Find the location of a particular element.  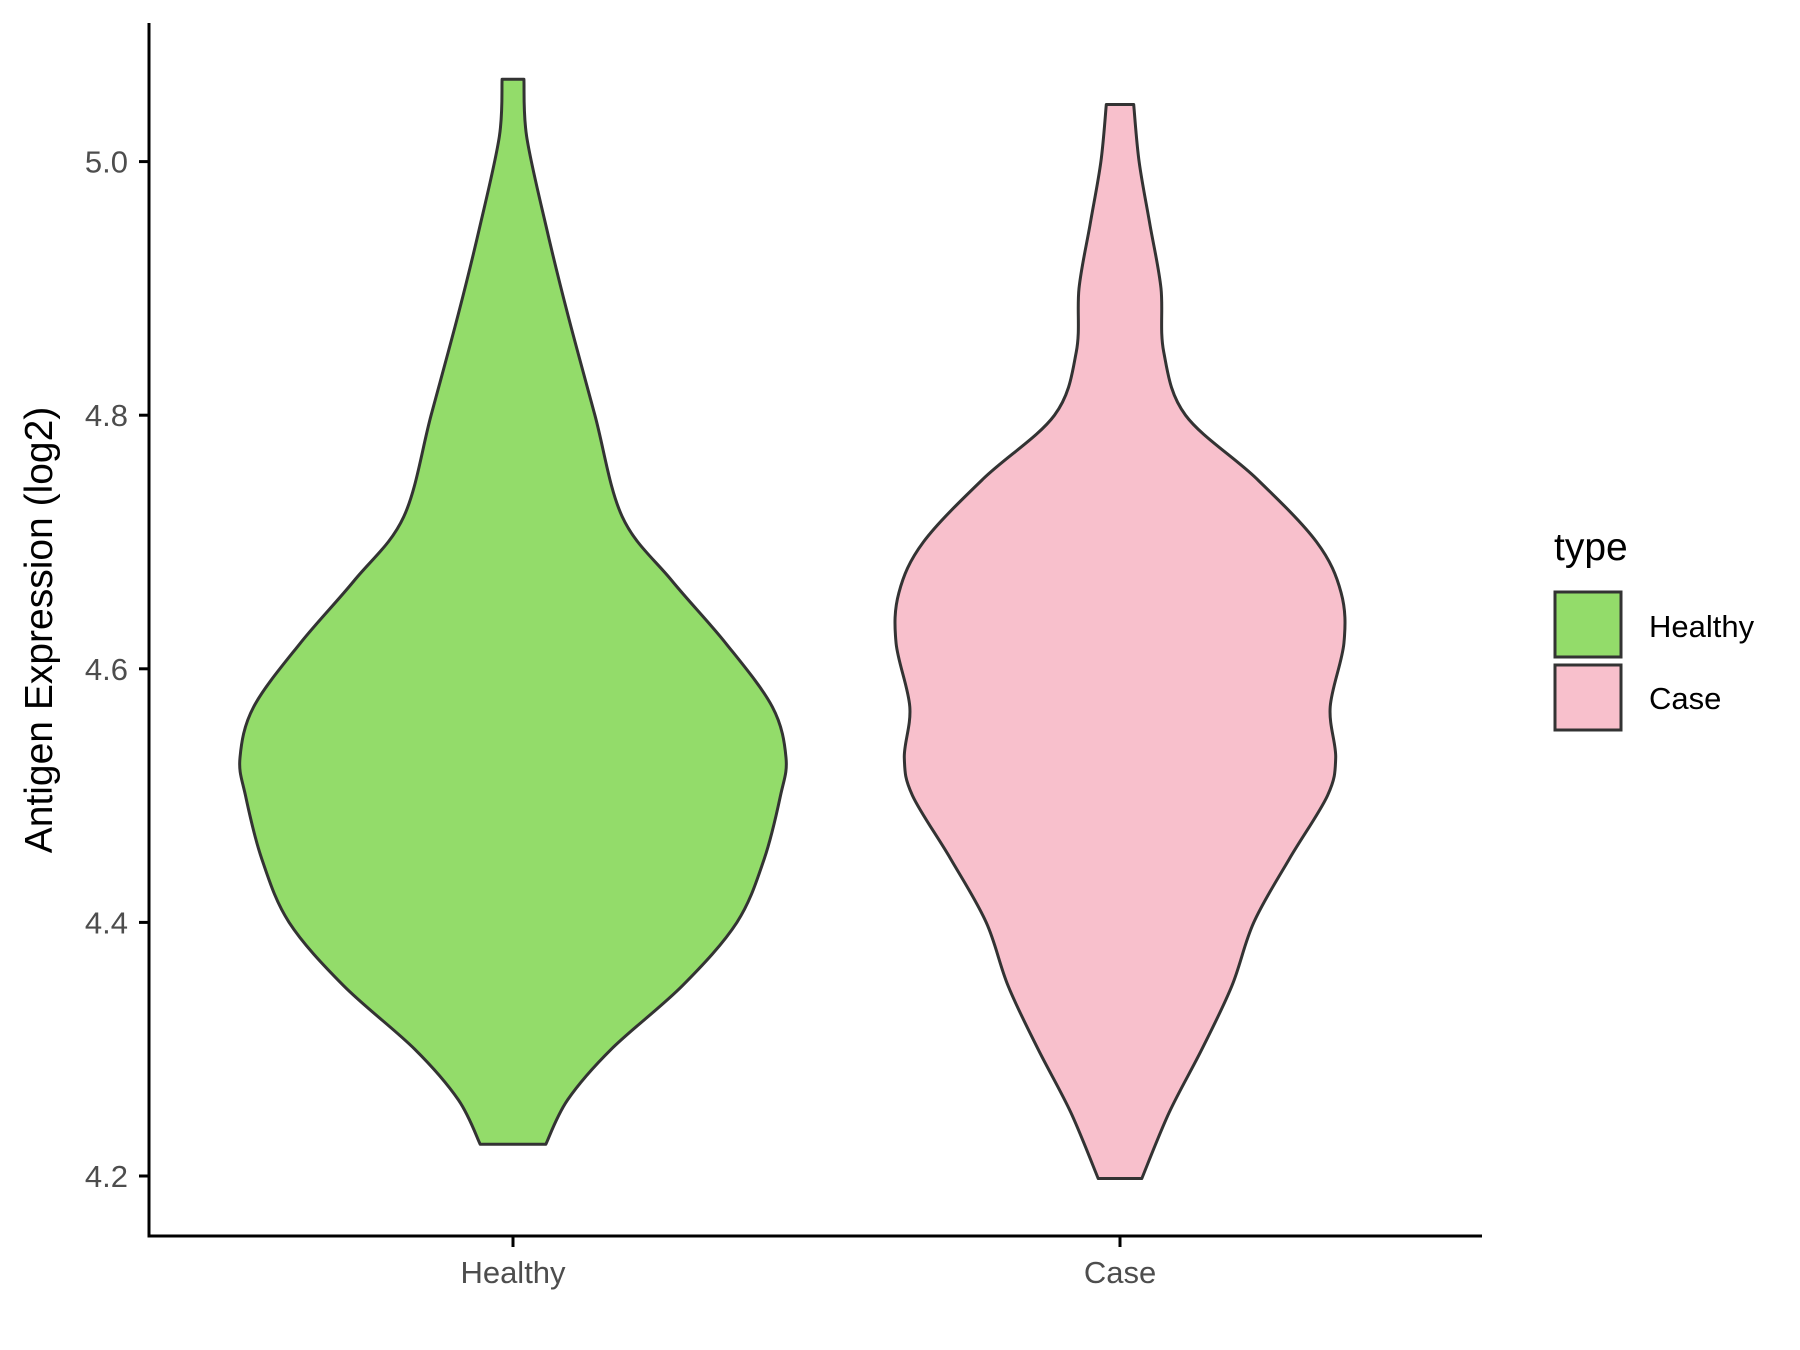

y-tick-label: 5.0 is located at coordinates (106, 162).